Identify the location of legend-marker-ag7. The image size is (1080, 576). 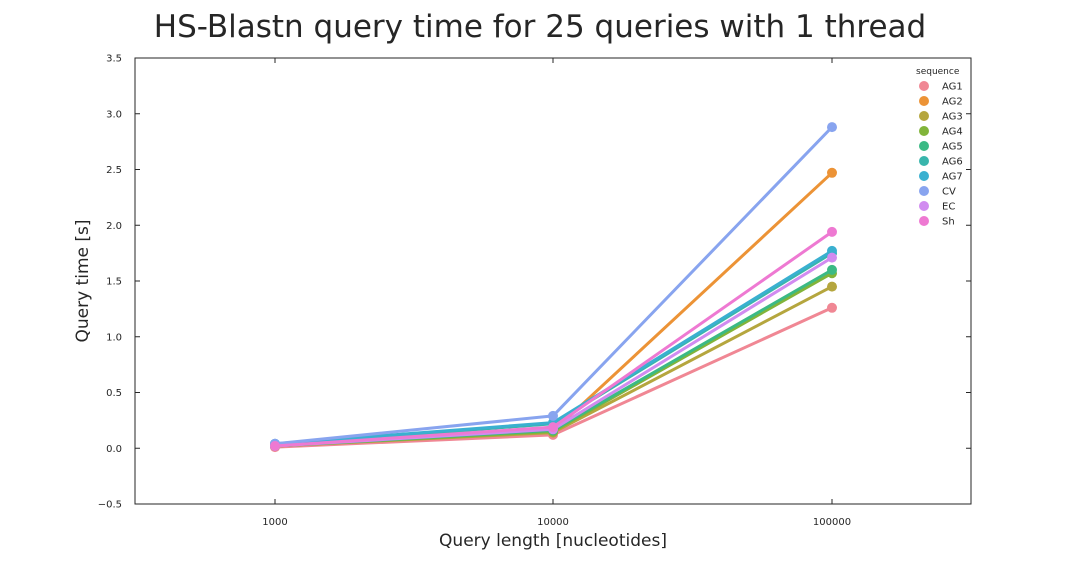
(924, 176).